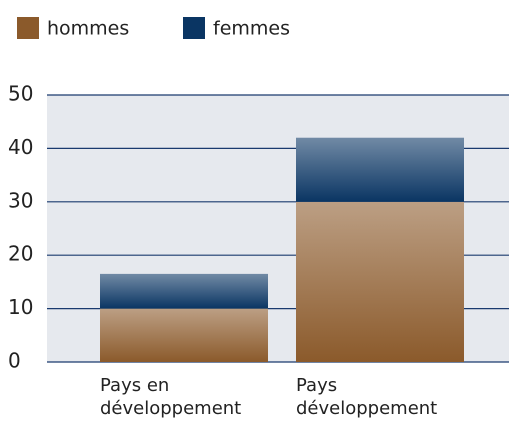 Image resolution: width=509 pixels, height=425 pixels. I want to click on y-tick-label: 30, so click(20, 200).